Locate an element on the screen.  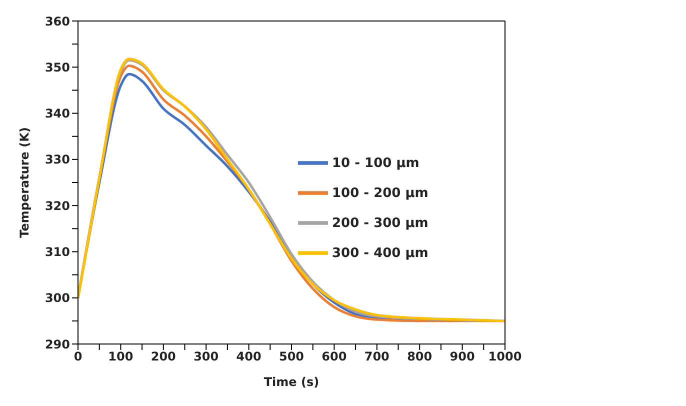
legend-label: 300 - 400 µm is located at coordinates (380, 254).